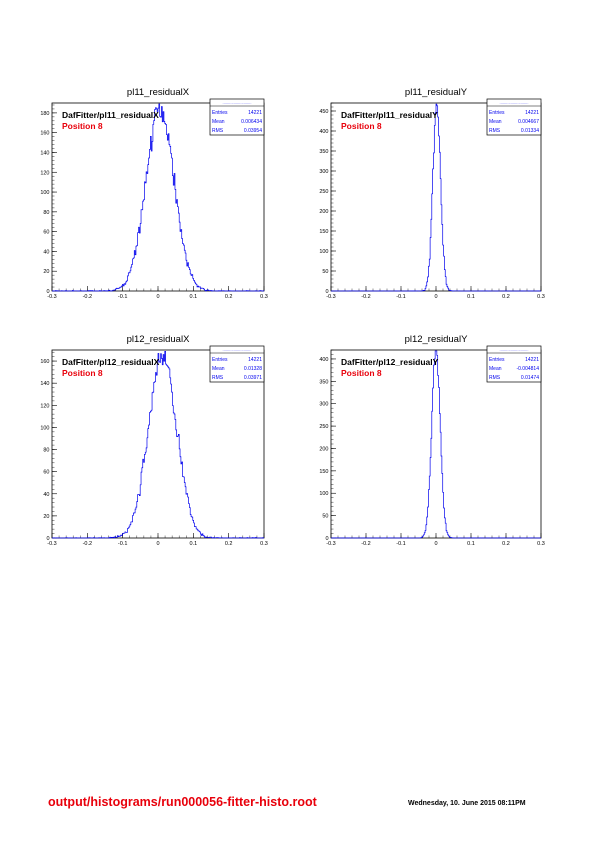 This screenshot has height=842, width=595. I want to click on stats-value: 0.03971, so click(253, 378).